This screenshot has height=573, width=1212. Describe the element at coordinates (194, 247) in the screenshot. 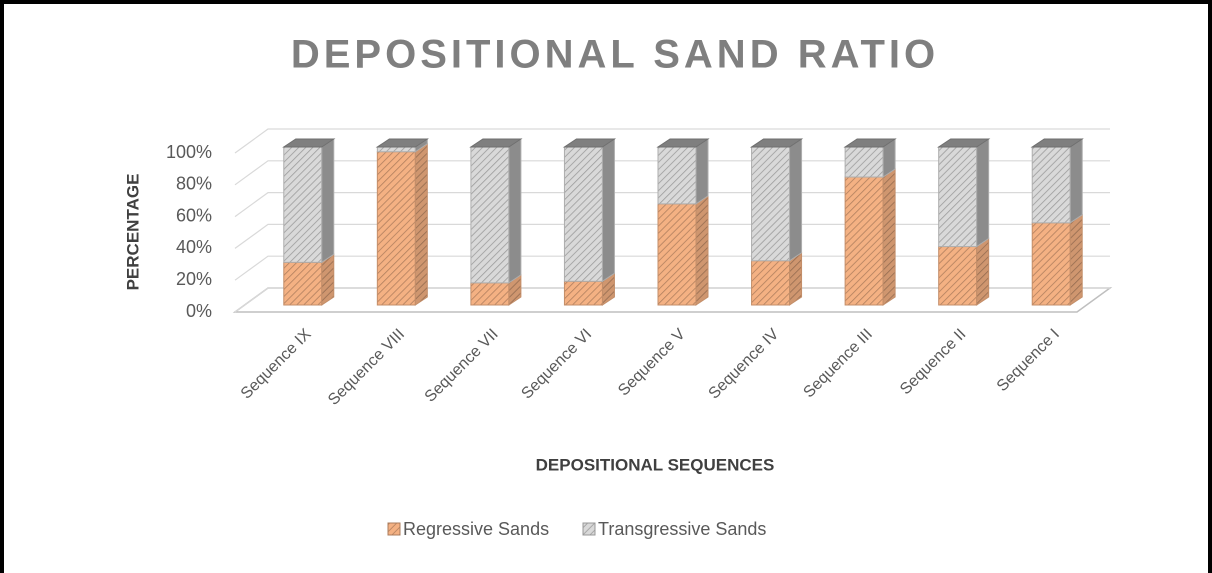

I see `y-tick-label: 40%` at that location.